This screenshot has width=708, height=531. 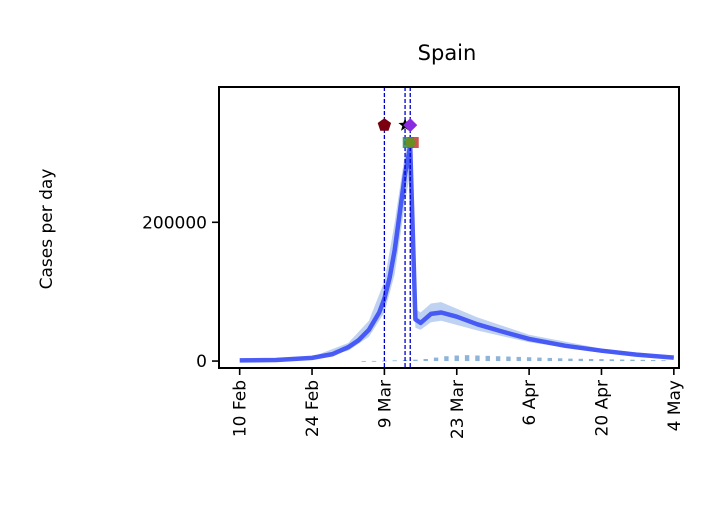 I want to click on y-axis: 0 200000, so click(x=180, y=292).